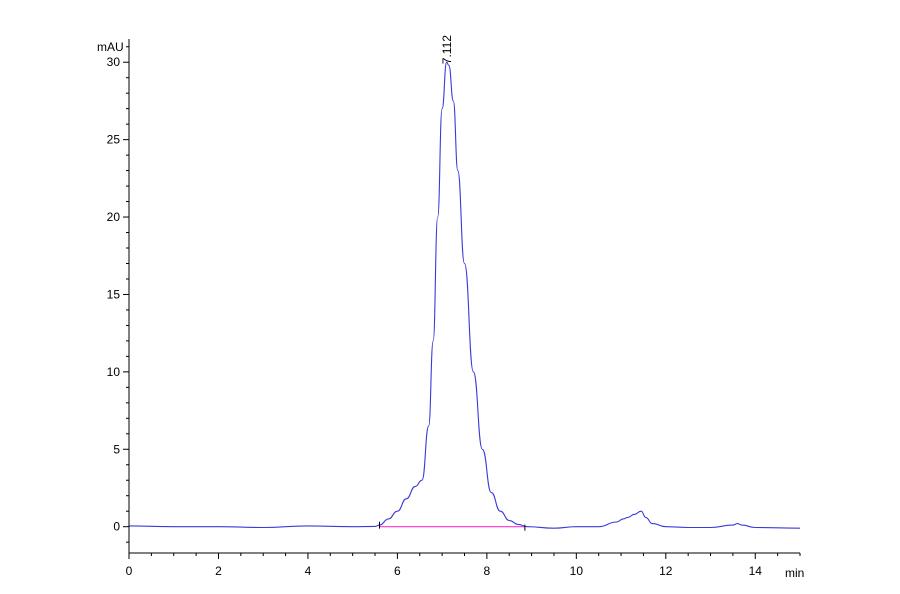 This screenshot has width=900, height=594. What do you see at coordinates (756, 571) in the screenshot?
I see `x-tick-label: 14` at bounding box center [756, 571].